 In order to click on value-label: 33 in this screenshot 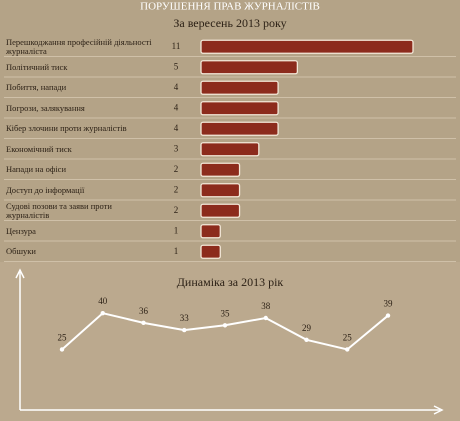, I will do `click(185, 318)`.